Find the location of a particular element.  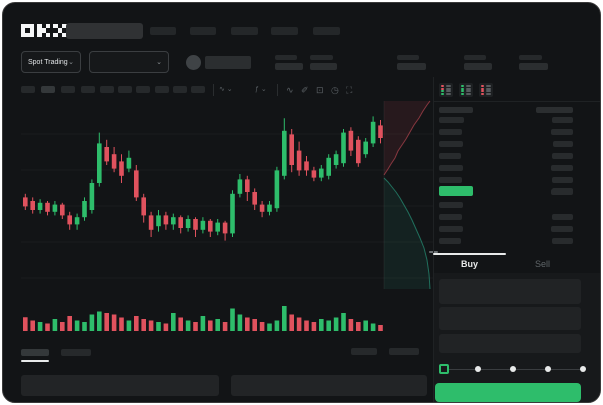

last-price-badge is located at coordinates (456, 191).